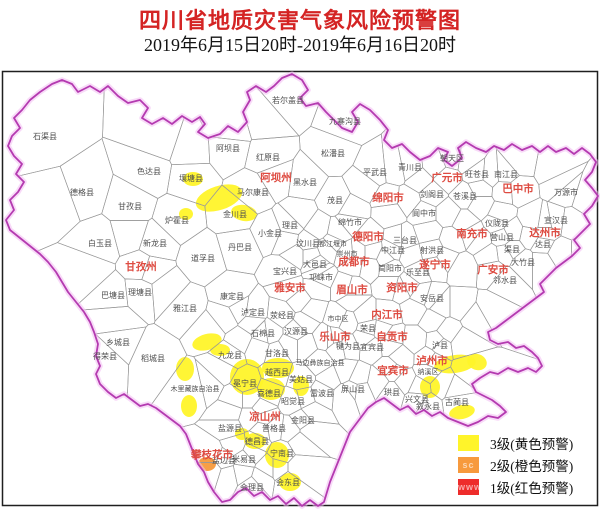  I want to click on county-label: 泸县, so click(440, 345).